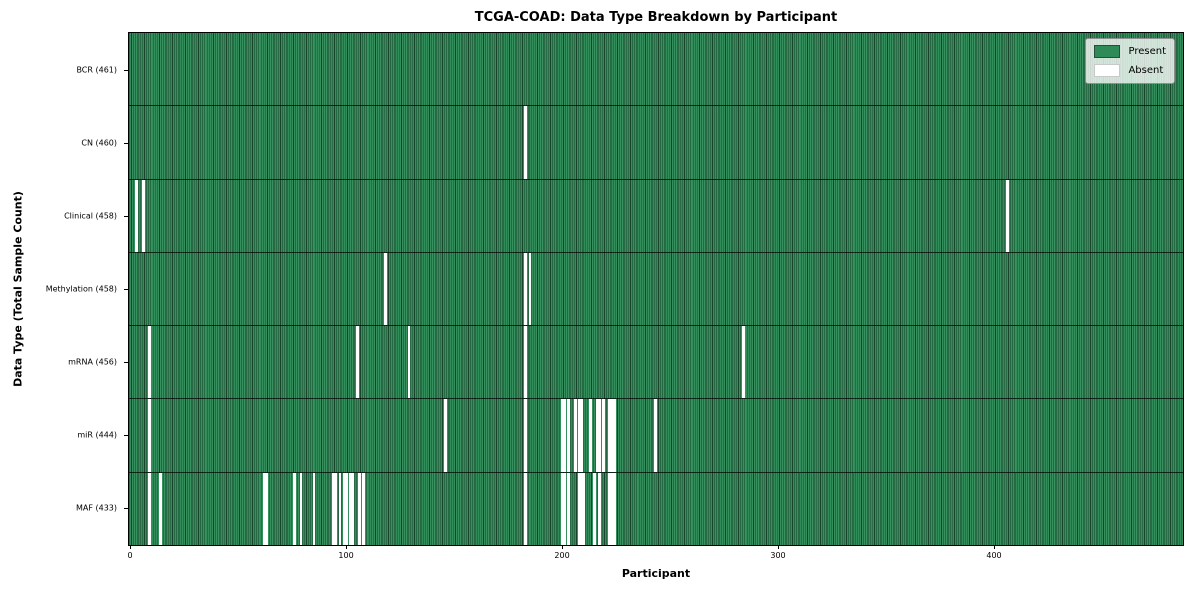 This screenshot has width=1200, height=600. What do you see at coordinates (994, 555) in the screenshot?
I see `x-tick-label: 400` at bounding box center [994, 555].